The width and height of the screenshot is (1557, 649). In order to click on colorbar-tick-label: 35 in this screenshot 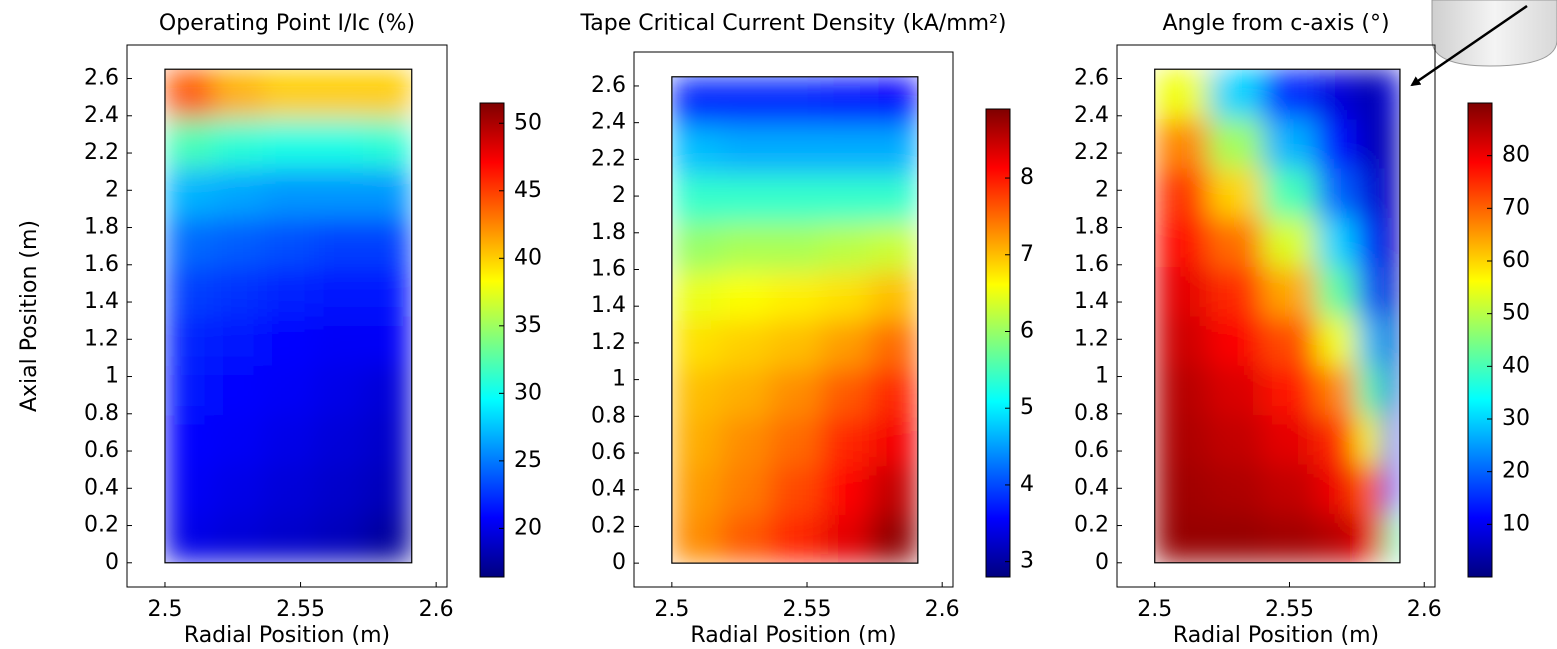, I will do `click(528, 325)`.